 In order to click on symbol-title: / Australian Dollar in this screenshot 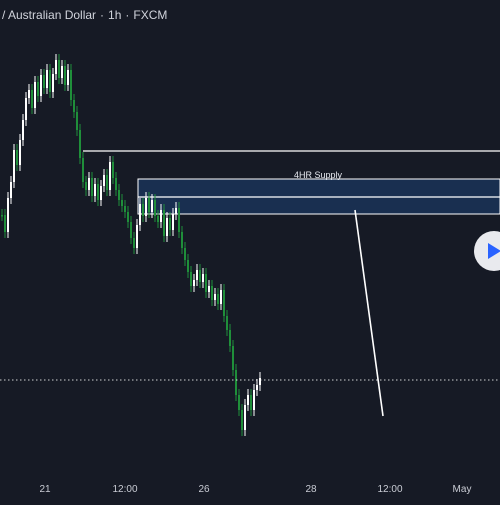, I will do `click(49, 15)`.